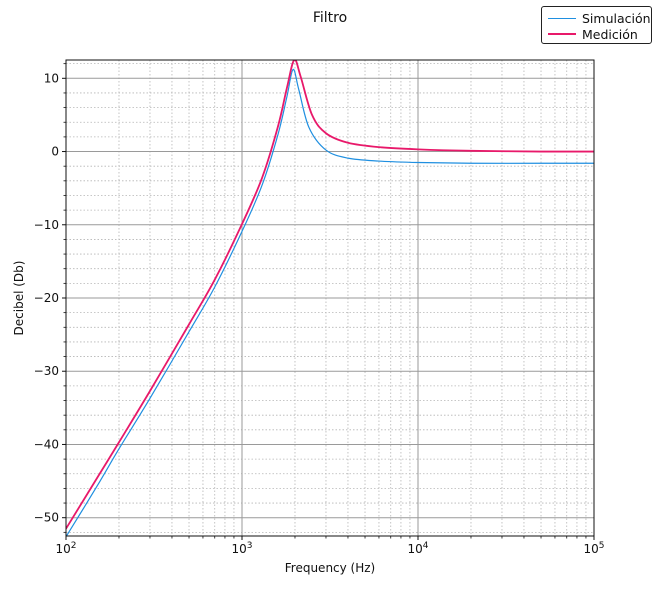 The height and width of the screenshot is (596, 660). Describe the element at coordinates (19, 298) in the screenshot. I see `y-axis-label: Decibel (Db)` at that location.